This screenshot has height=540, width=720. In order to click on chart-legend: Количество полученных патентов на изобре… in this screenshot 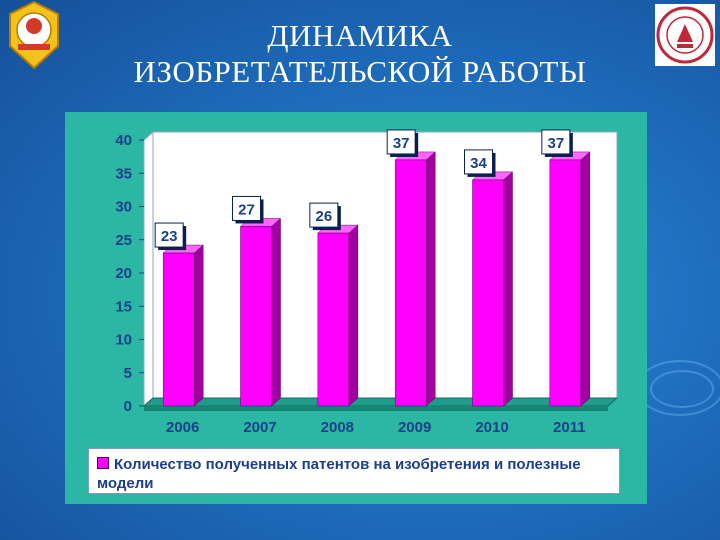, I will do `click(354, 471)`.